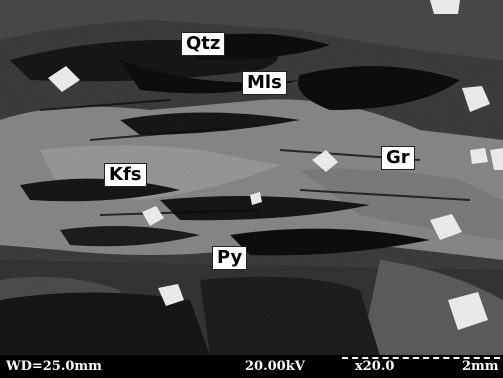 The width and height of the screenshot is (503, 378). What do you see at coordinates (54, 366) in the screenshot?
I see `working-distance: WD=25.0mm` at bounding box center [54, 366].